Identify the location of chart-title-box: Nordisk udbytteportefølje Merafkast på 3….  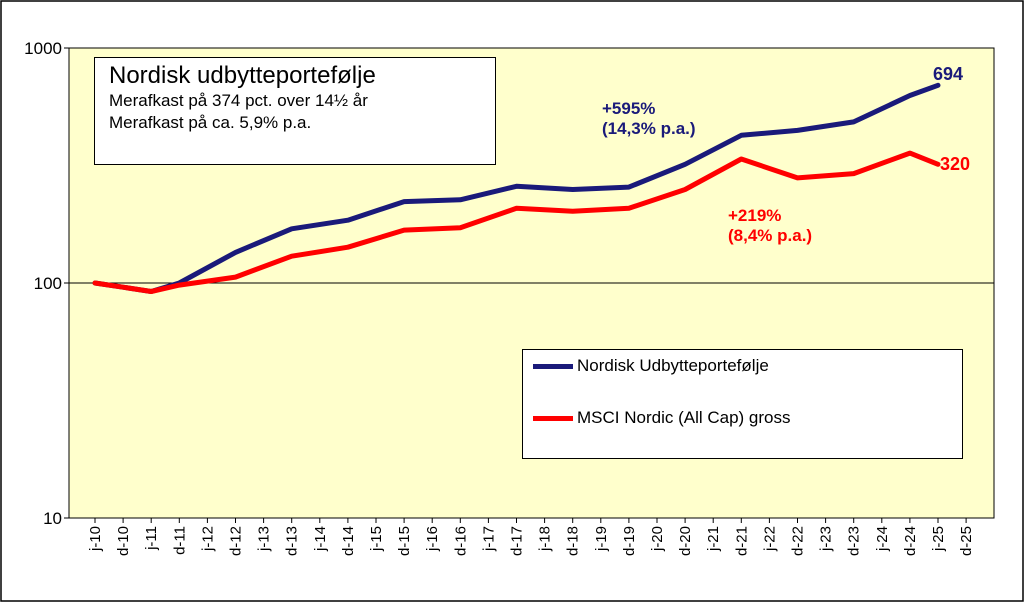
(295, 111).